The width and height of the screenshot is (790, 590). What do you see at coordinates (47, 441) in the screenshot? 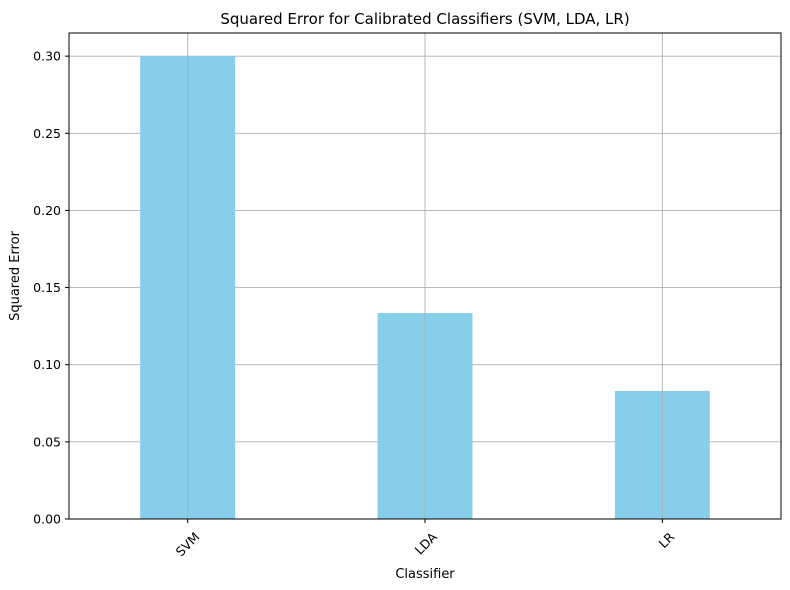
I see `y-tick-label: 0.05` at bounding box center [47, 441].